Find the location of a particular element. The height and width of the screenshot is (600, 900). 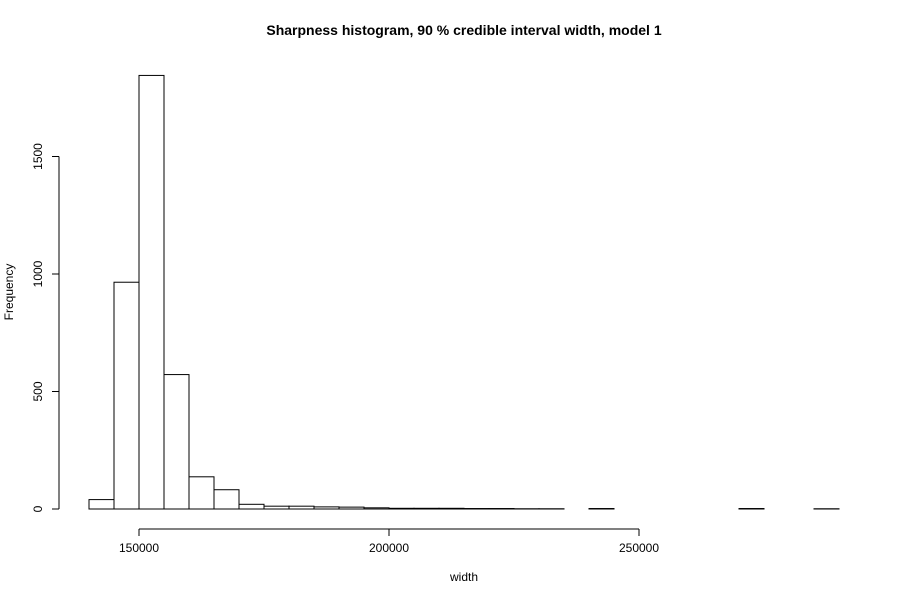

x-tick-label: 150000 is located at coordinates (139, 548).